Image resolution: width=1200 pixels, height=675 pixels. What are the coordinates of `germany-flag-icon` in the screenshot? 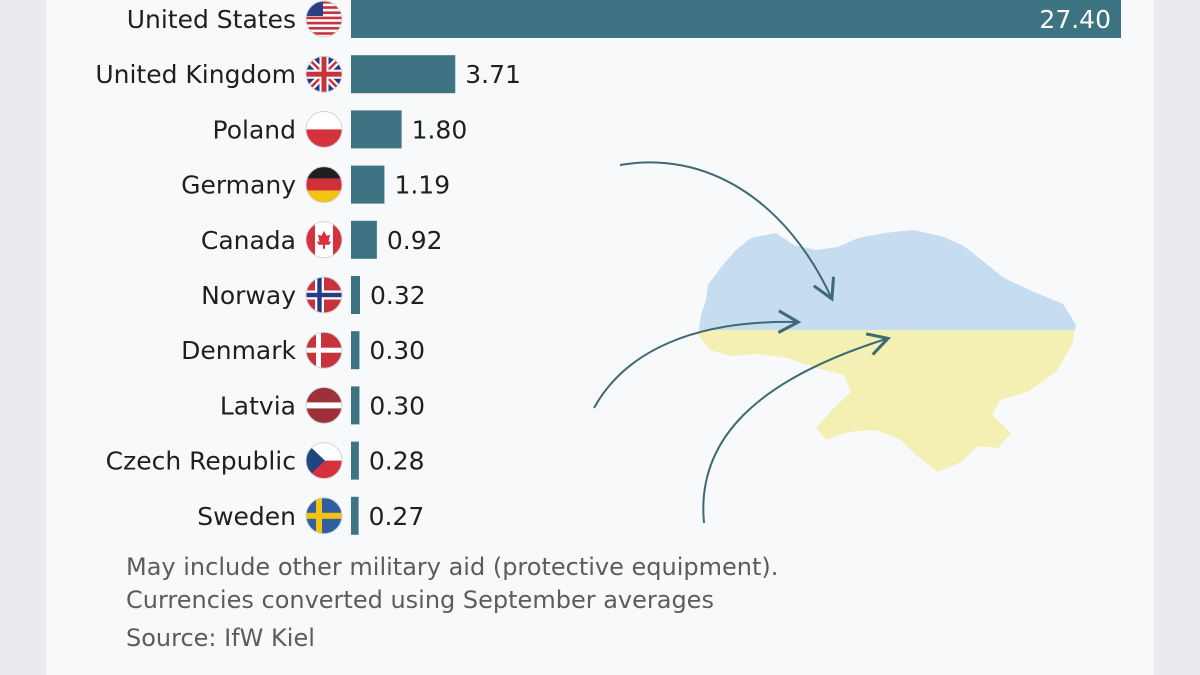 It's located at (324, 185).